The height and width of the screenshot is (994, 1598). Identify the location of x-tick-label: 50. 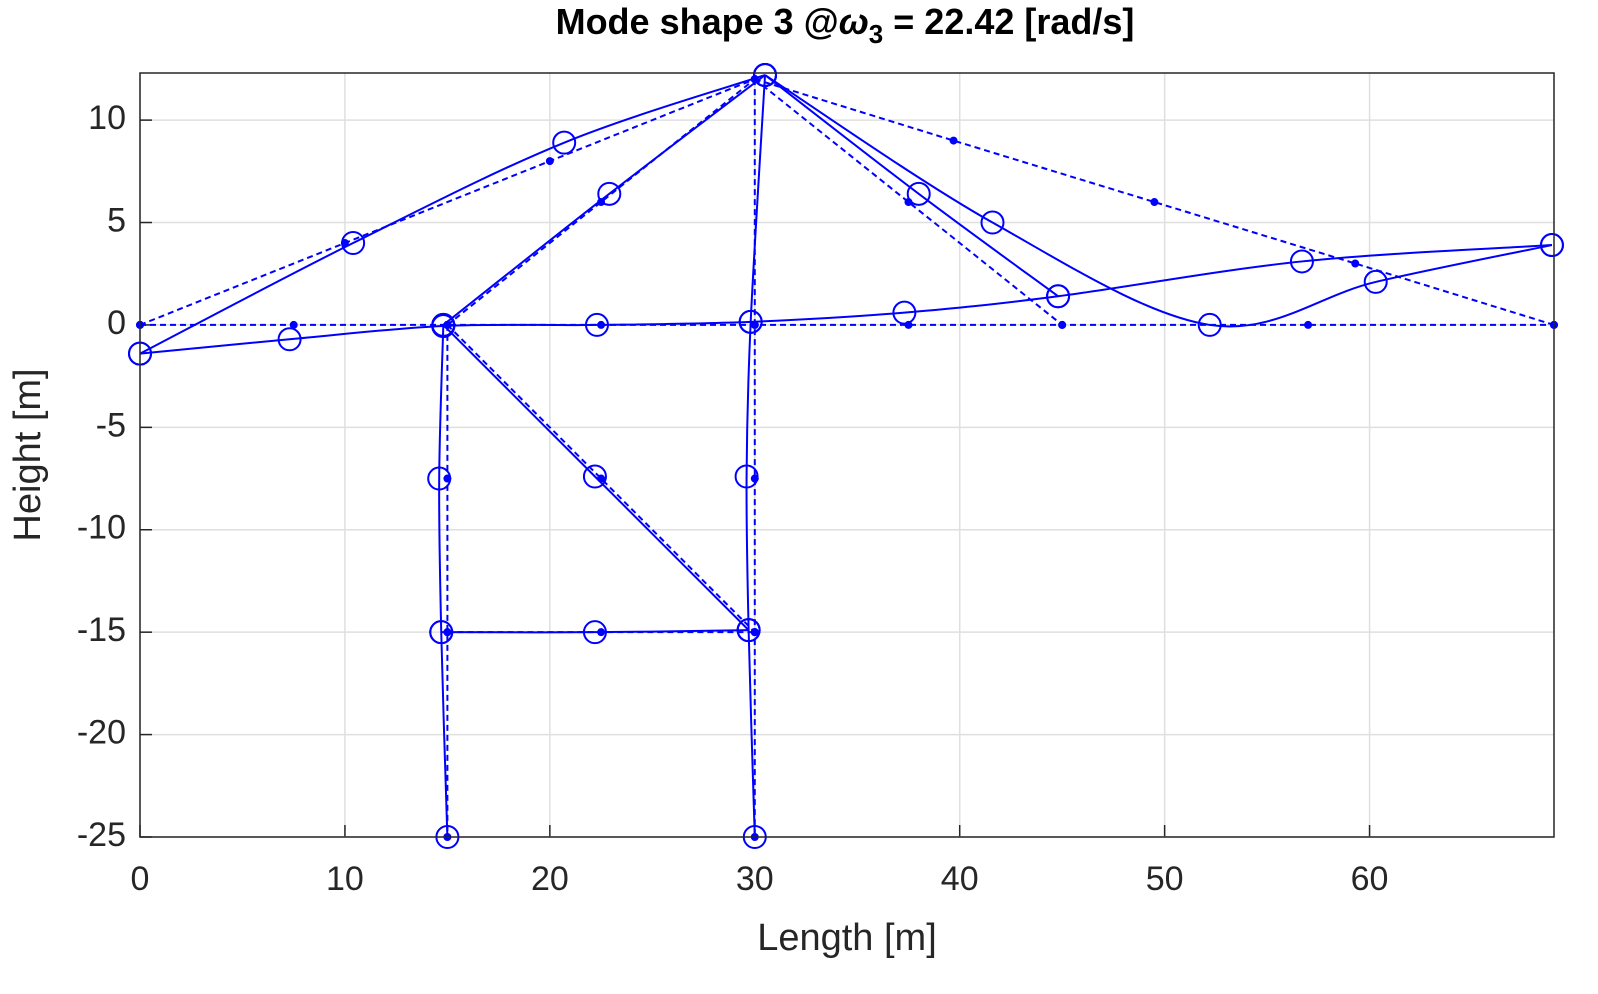
(1165, 879).